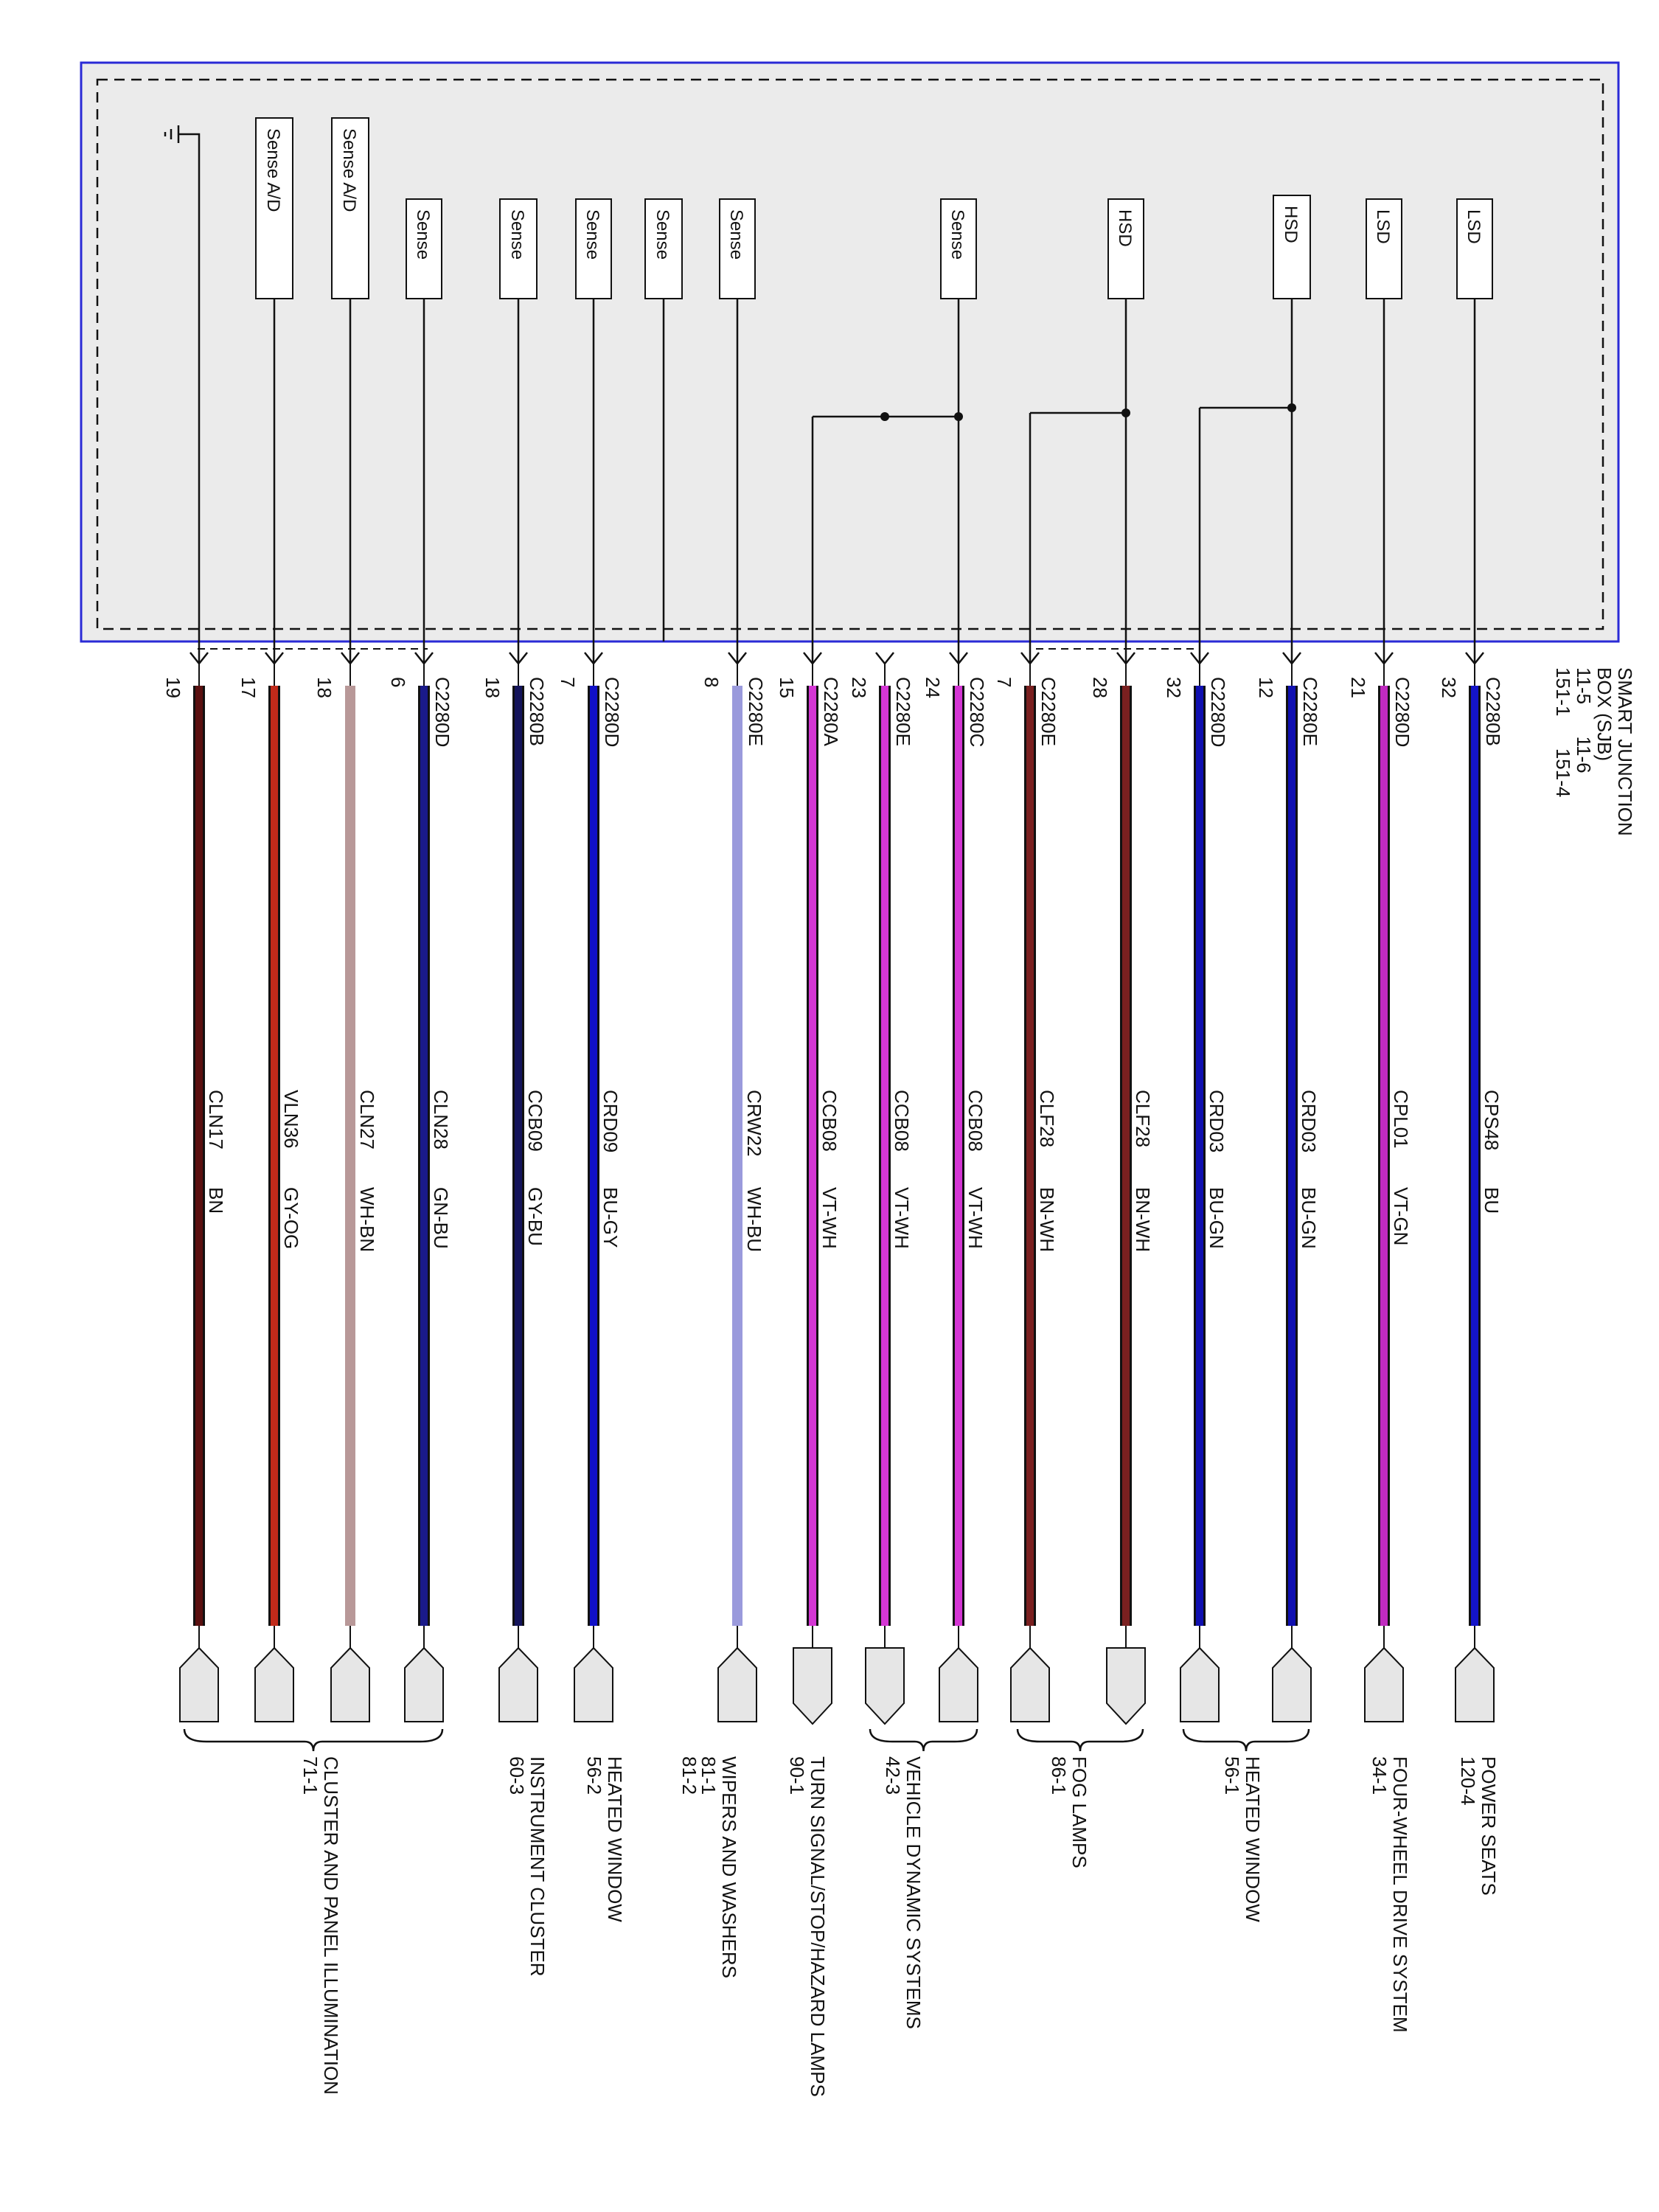 The image size is (1659, 2212). I want to click on pin-number: 23, so click(859, 687).